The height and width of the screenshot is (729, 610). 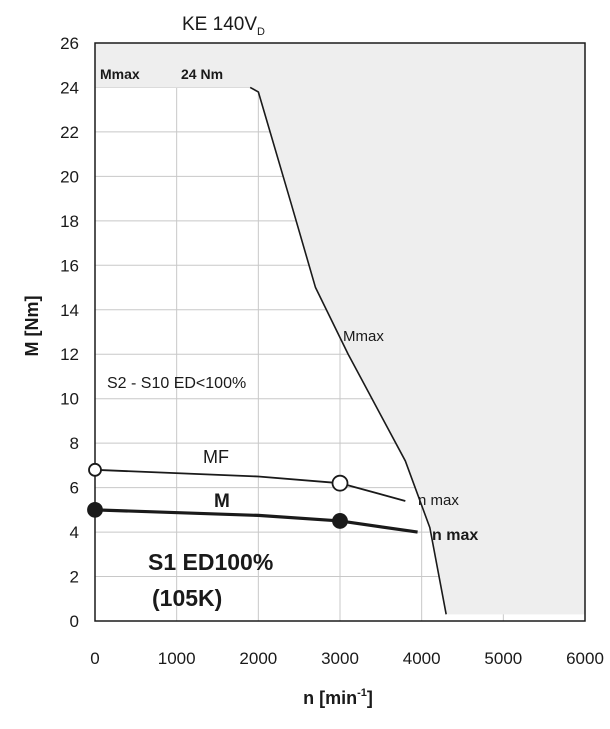 I want to click on y-tick-label: 2, so click(x=74, y=577).